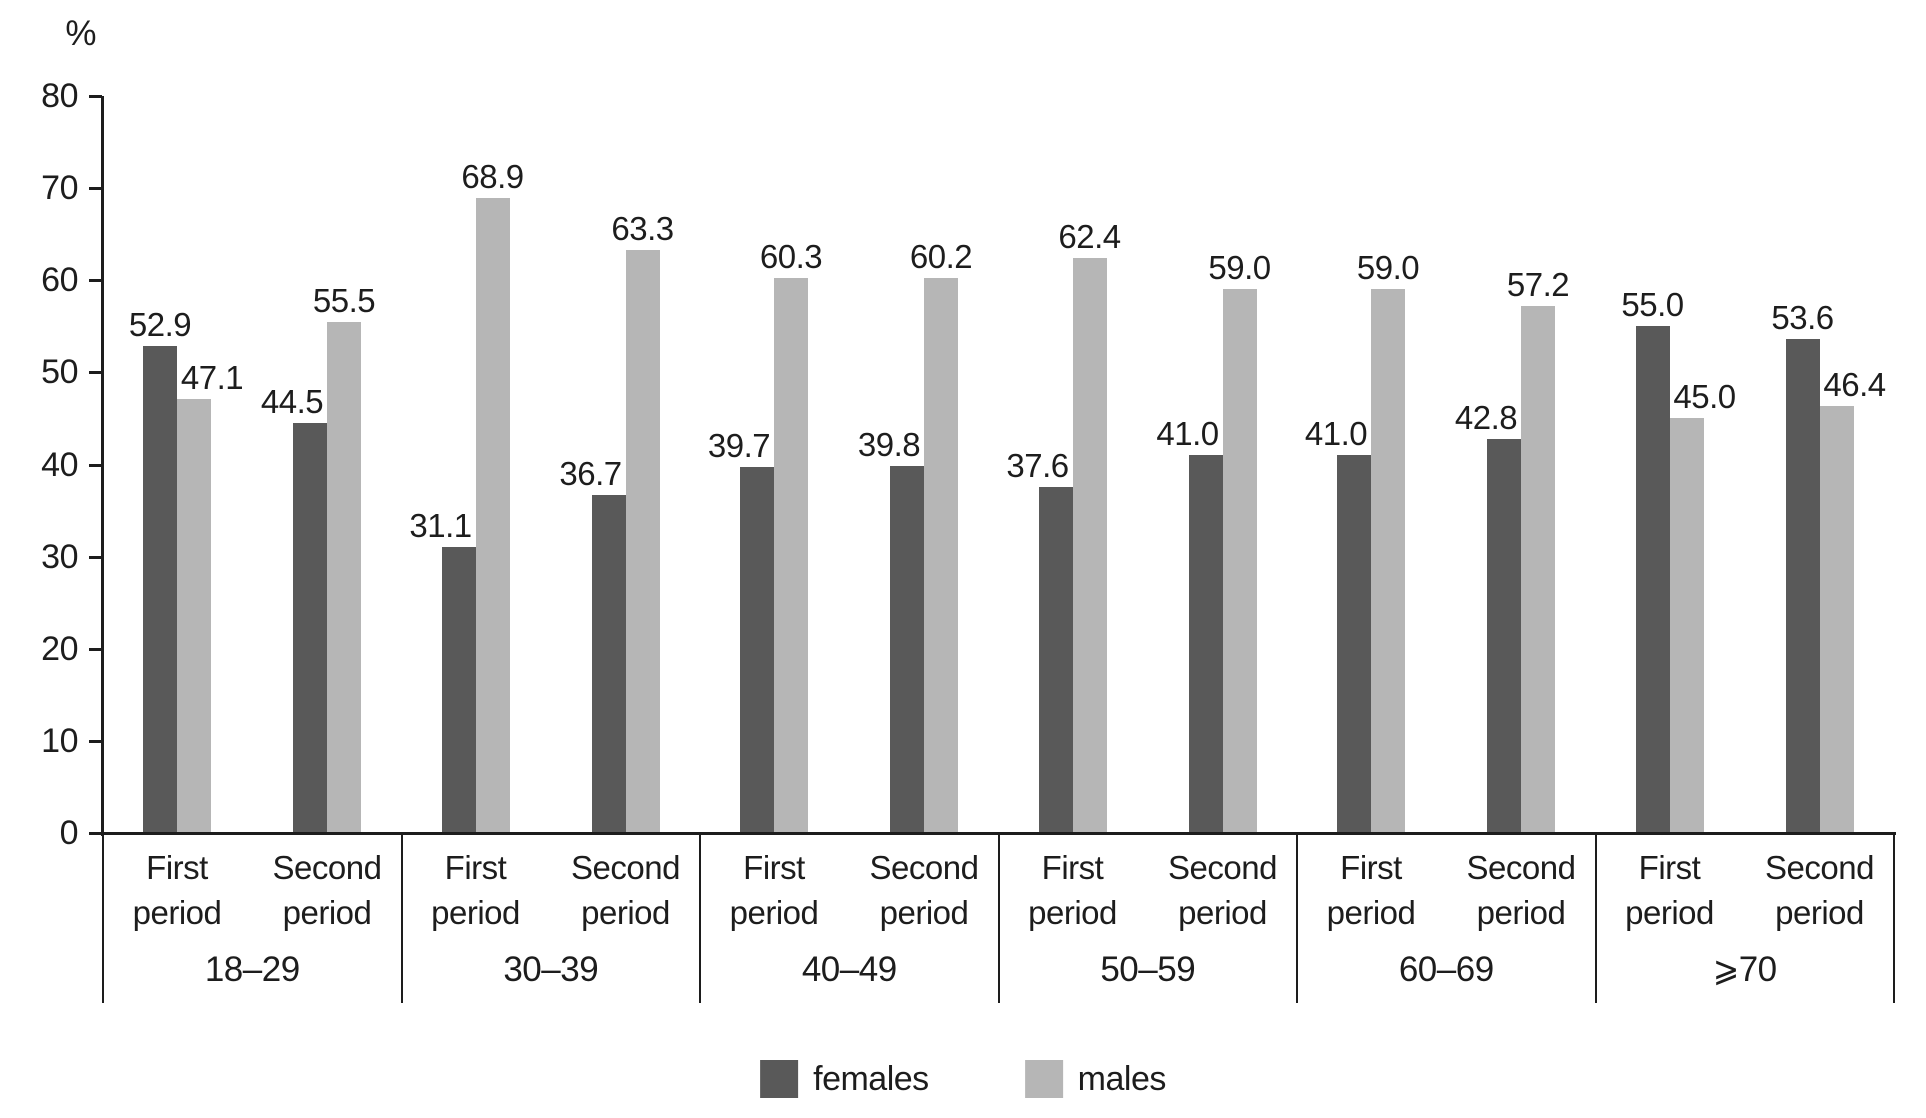 The width and height of the screenshot is (1926, 1118). What do you see at coordinates (791, 256) in the screenshot?
I see `bar-value-label: 60.3` at bounding box center [791, 256].